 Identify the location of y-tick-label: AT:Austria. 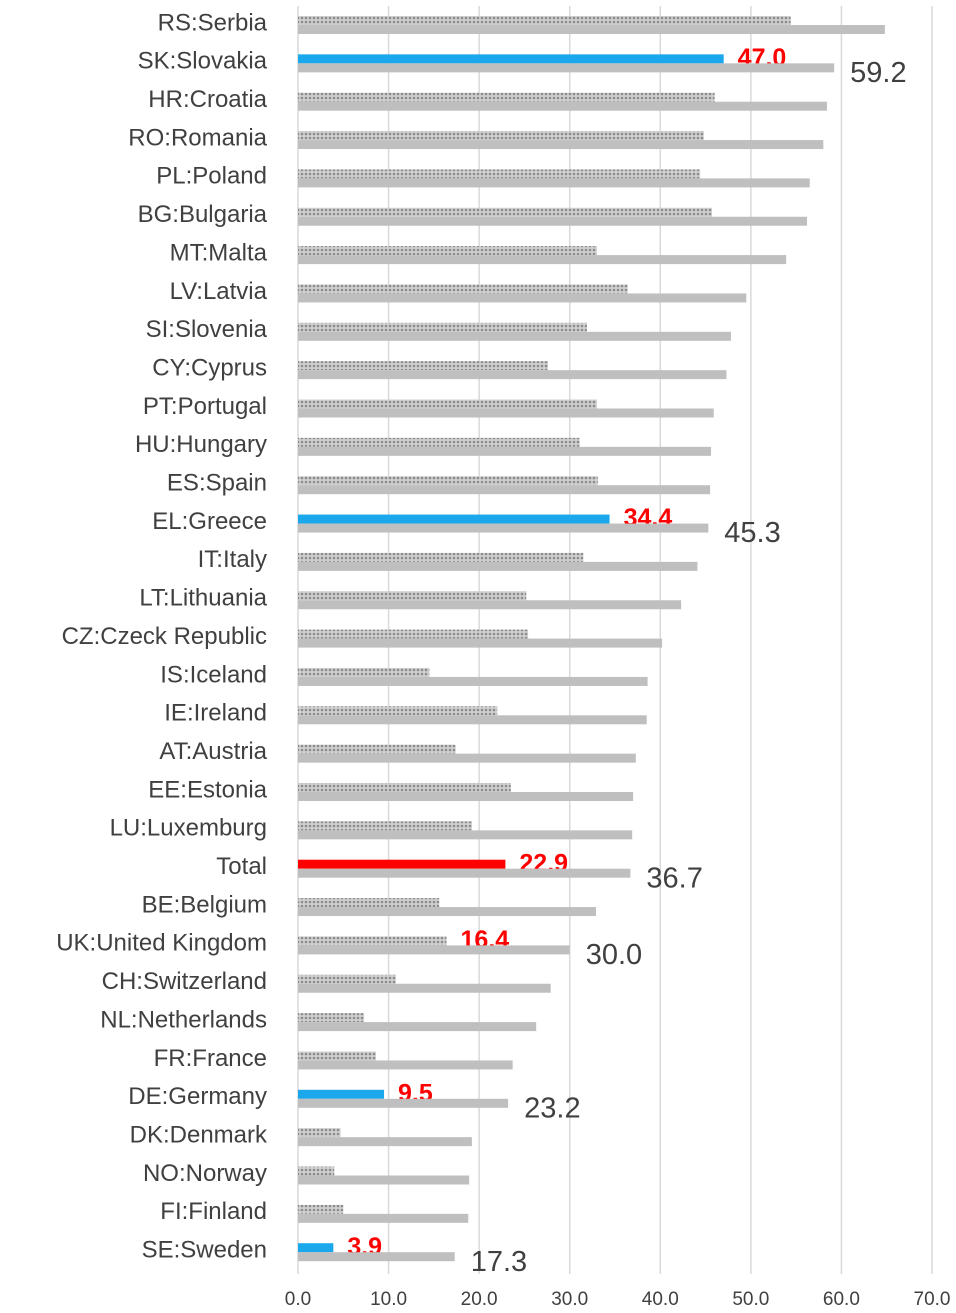
(213, 751).